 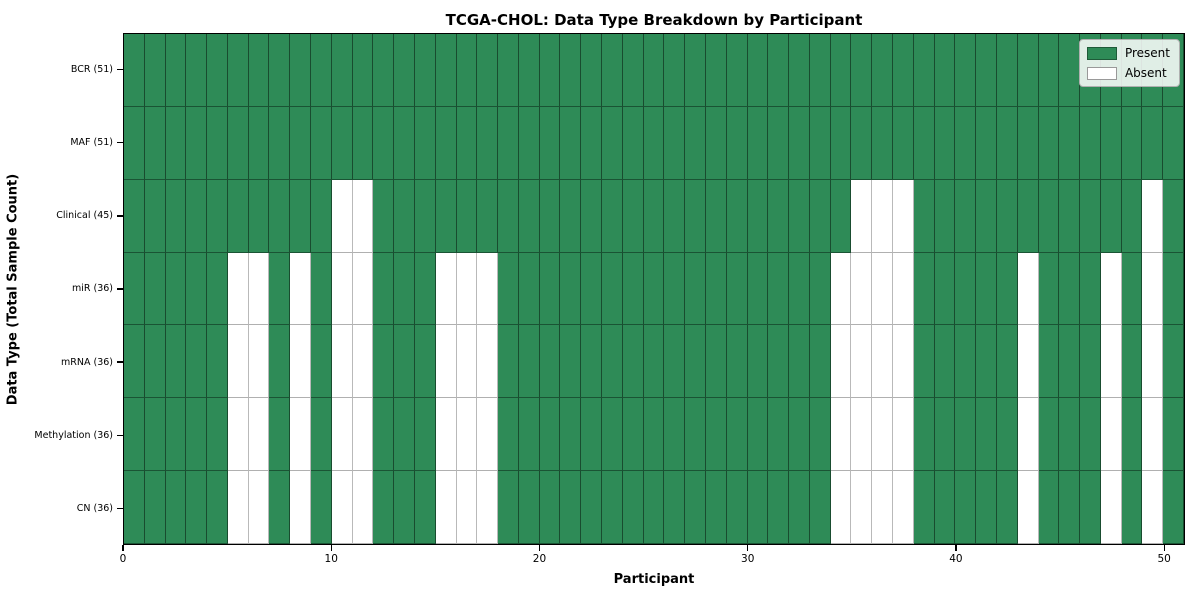 What do you see at coordinates (1111, 507) in the screenshot?
I see `cell-CN-p47` at bounding box center [1111, 507].